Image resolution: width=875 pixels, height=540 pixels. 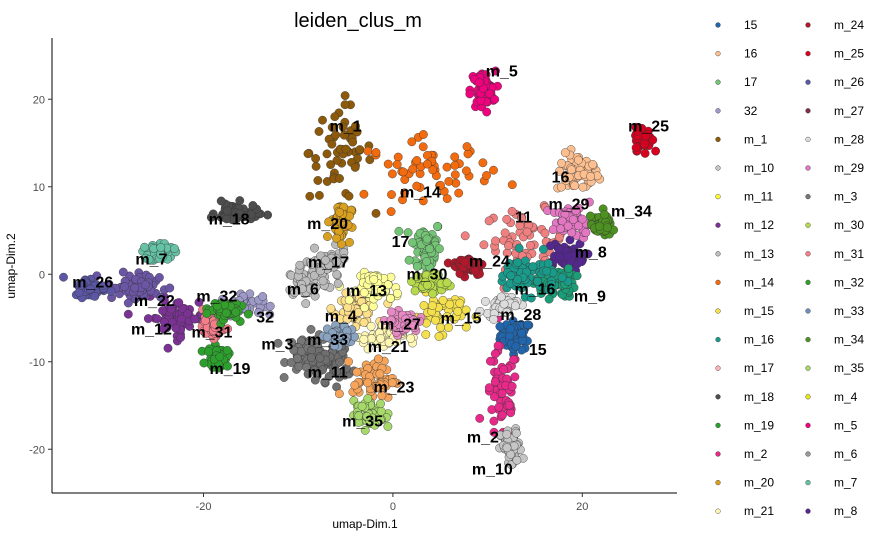 I want to click on legend-label: m_7, so click(x=846, y=483).